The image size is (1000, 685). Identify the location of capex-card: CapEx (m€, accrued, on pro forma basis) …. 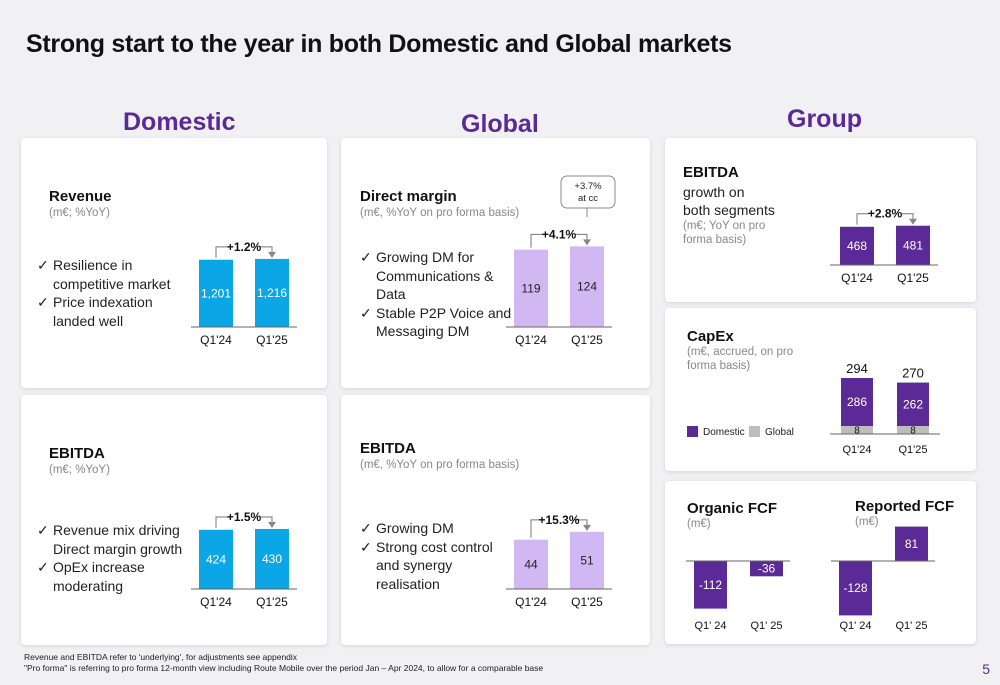
(820, 389).